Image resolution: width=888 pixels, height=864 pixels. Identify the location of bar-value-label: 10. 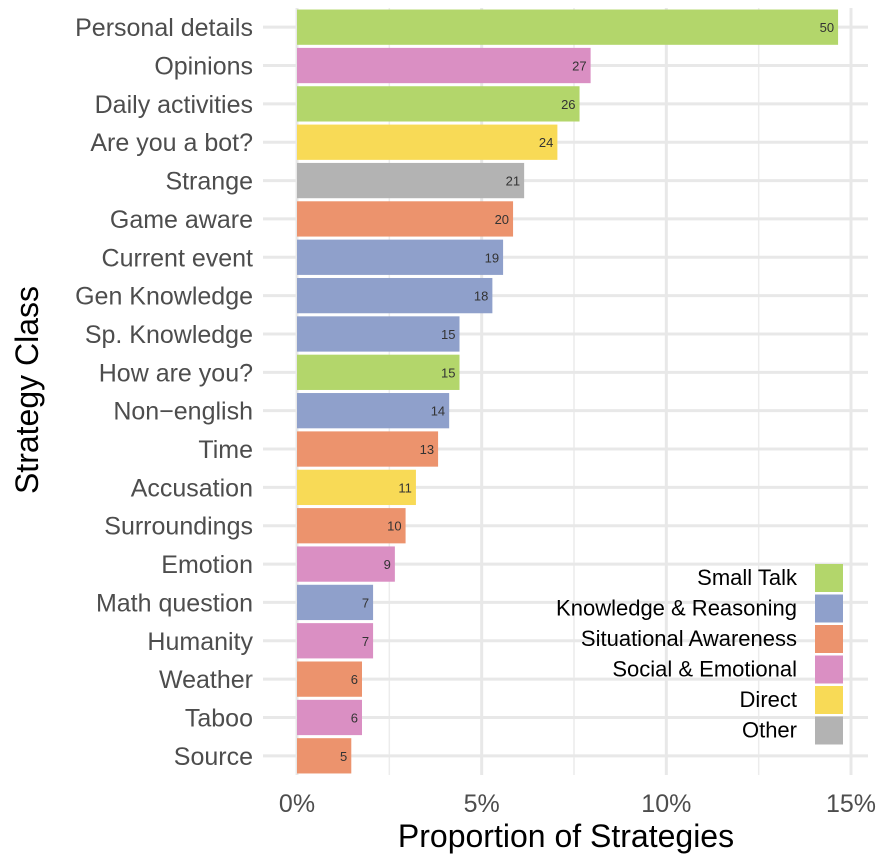
(394, 526).